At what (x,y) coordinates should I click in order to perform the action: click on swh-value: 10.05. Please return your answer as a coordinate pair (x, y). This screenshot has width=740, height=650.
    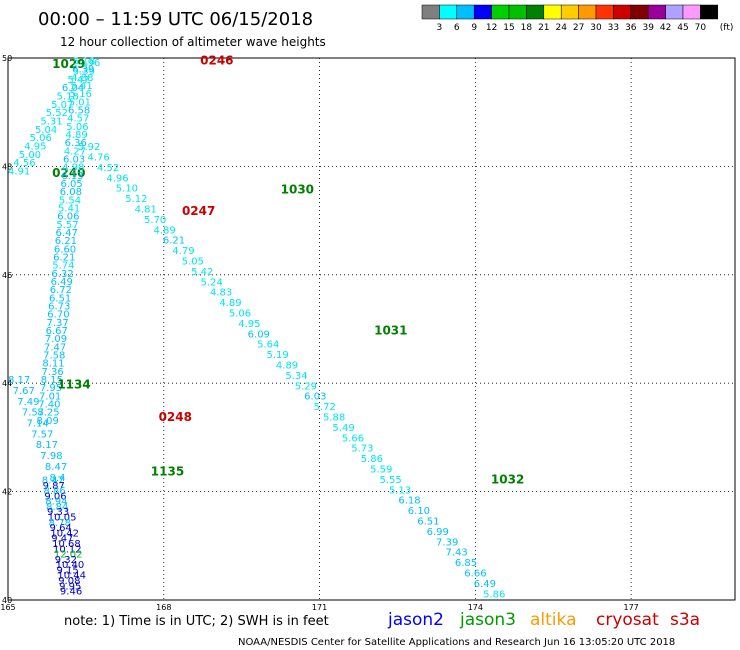
    Looking at the image, I should click on (62, 518).